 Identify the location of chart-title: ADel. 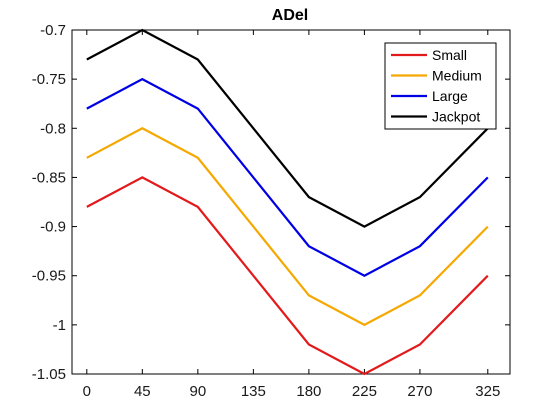
(290, 15).